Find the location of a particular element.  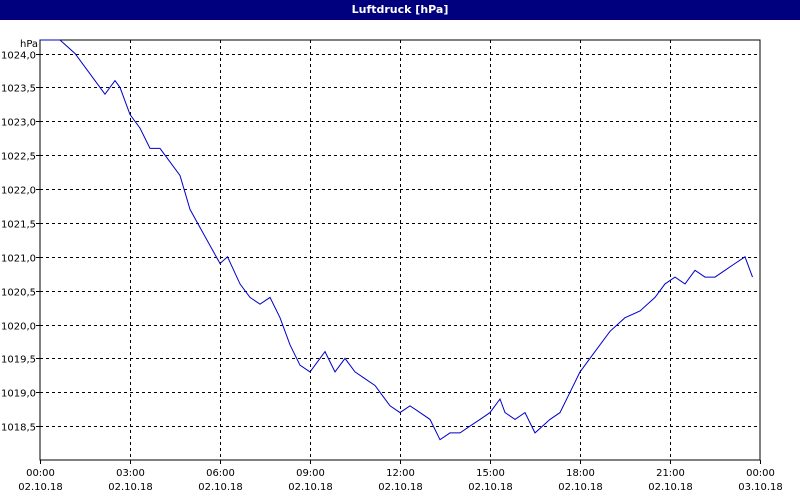

y-tick-label: 1023,5 is located at coordinates (18, 89).